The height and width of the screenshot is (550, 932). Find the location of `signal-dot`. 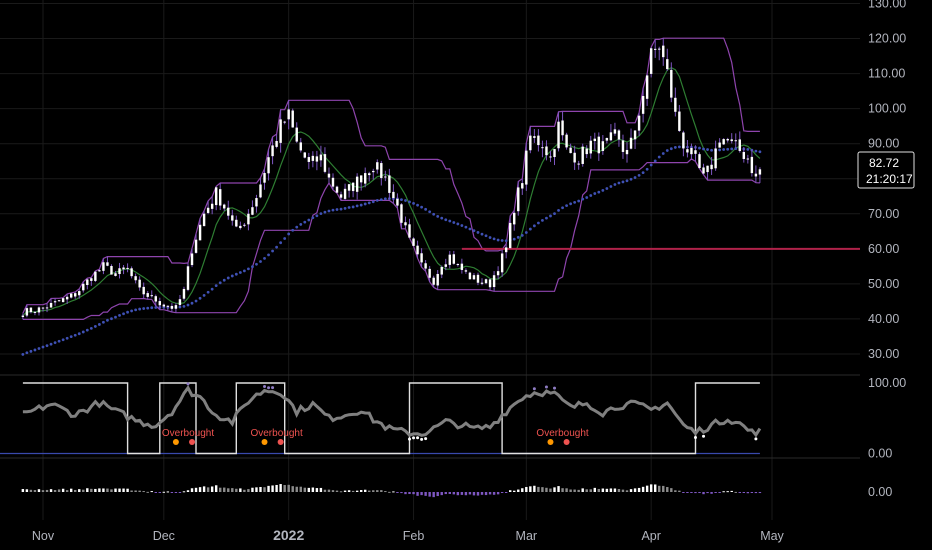

signal-dot is located at coordinates (566, 442).